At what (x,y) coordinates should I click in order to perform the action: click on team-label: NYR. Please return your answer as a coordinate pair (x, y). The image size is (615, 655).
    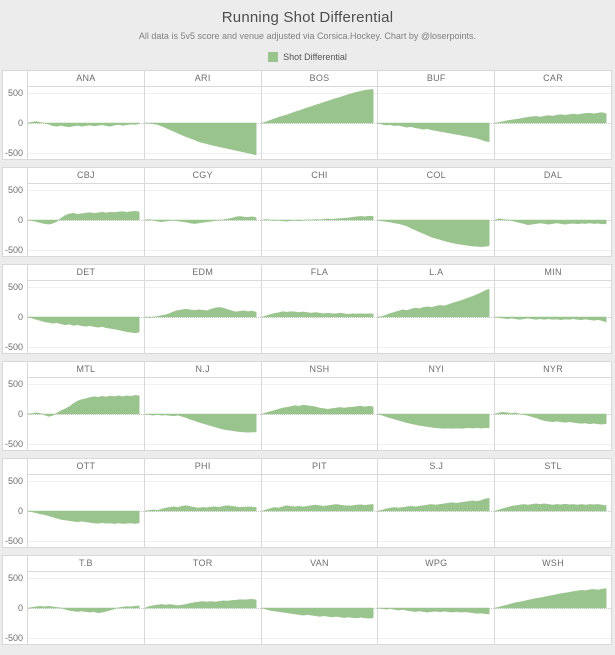
    Looking at the image, I should click on (553, 370).